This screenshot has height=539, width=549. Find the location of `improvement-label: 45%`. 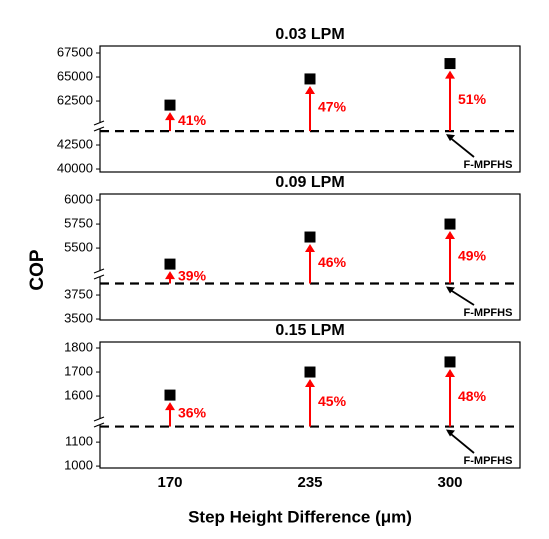

improvement-label: 45% is located at coordinates (332, 401).